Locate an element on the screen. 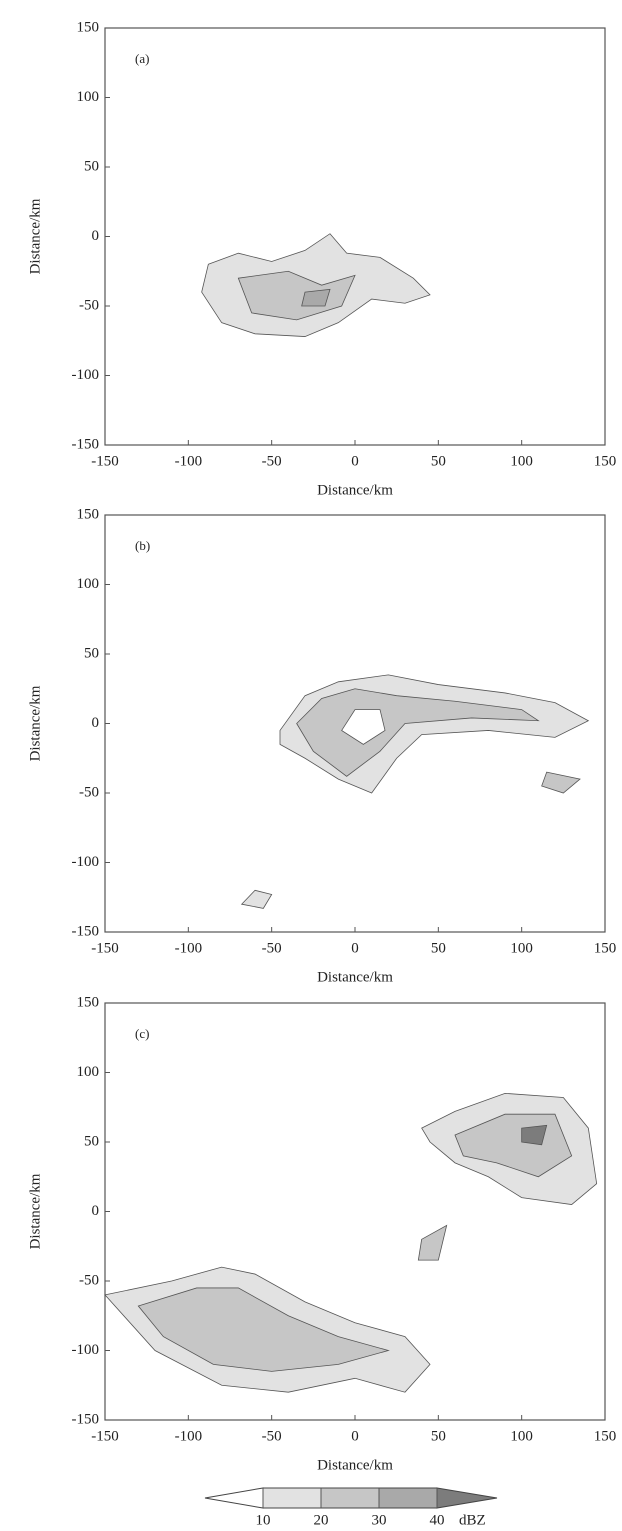 The image size is (622, 1531). panel-label: (a) is located at coordinates (142, 58).